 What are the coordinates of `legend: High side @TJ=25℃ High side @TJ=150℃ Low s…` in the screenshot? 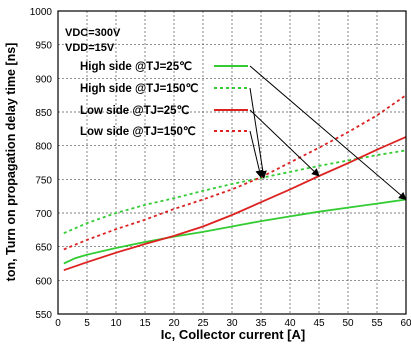 It's located at (164, 99).